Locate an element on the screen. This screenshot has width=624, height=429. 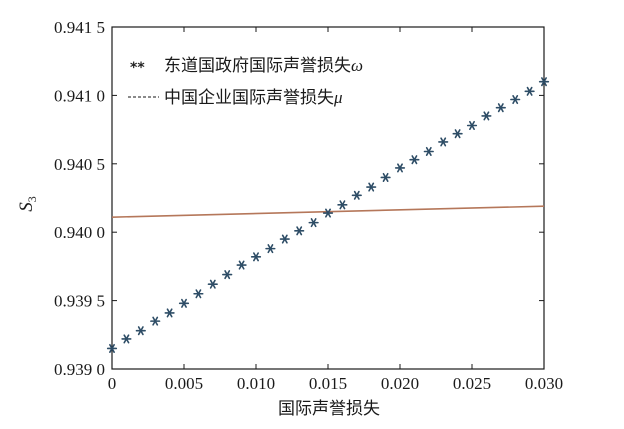
y-tick-label: 0.941 0 is located at coordinates (79, 95).